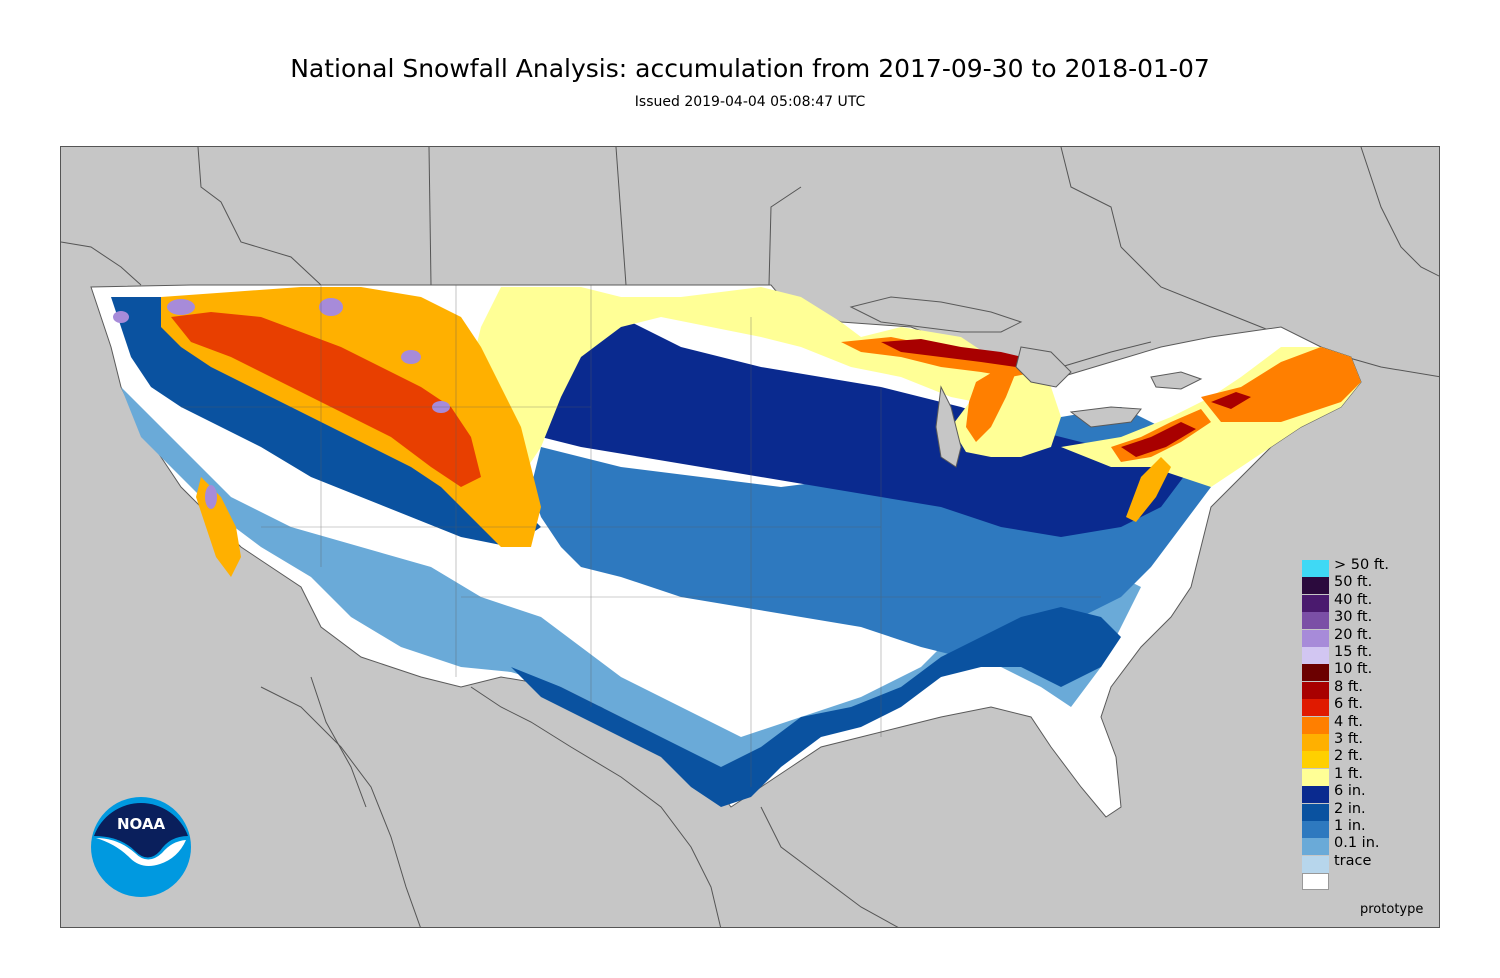 The width and height of the screenshot is (1500, 978). Describe the element at coordinates (1350, 826) in the screenshot. I see `legend-label: 1 in.` at that location.